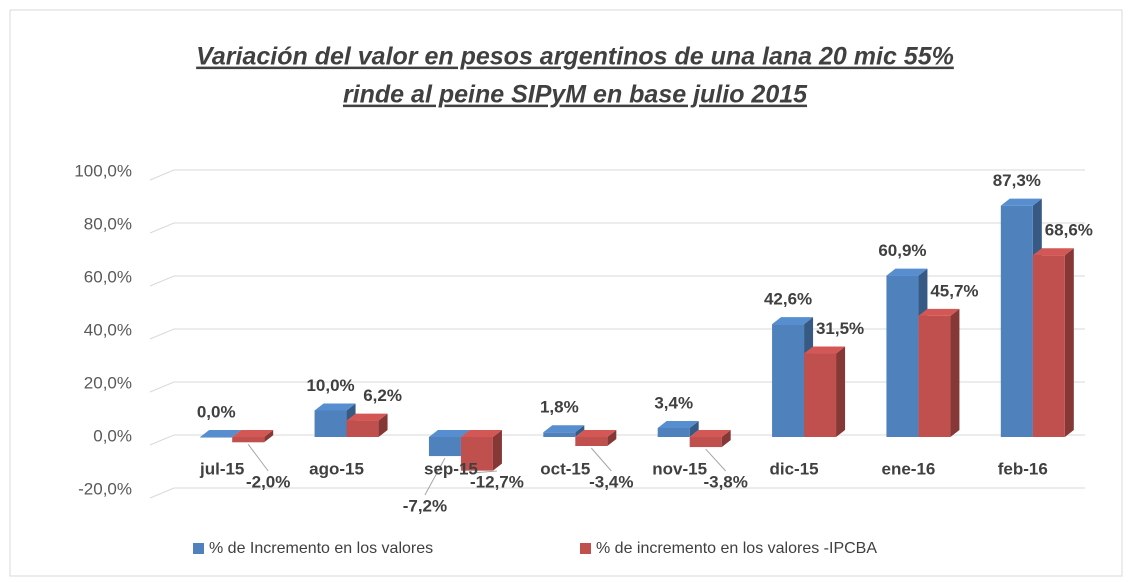 This screenshot has height=582, width=1132. What do you see at coordinates (559, 407) in the screenshot?
I see `data-label: 1,8%` at bounding box center [559, 407].